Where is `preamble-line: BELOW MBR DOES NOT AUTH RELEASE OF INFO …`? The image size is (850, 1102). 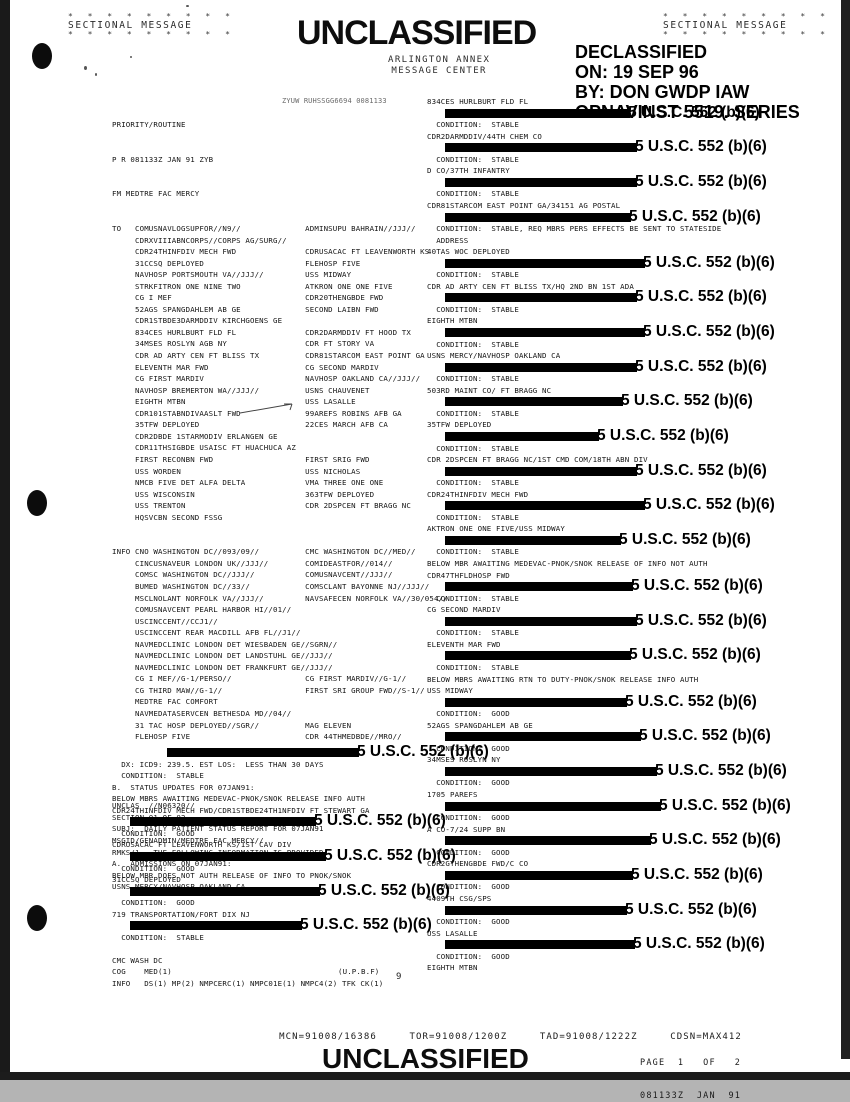
preamble-line: BELOW MBR DOES NOT AUTH RELEASE OF INFO … is located at coordinates (232, 875).